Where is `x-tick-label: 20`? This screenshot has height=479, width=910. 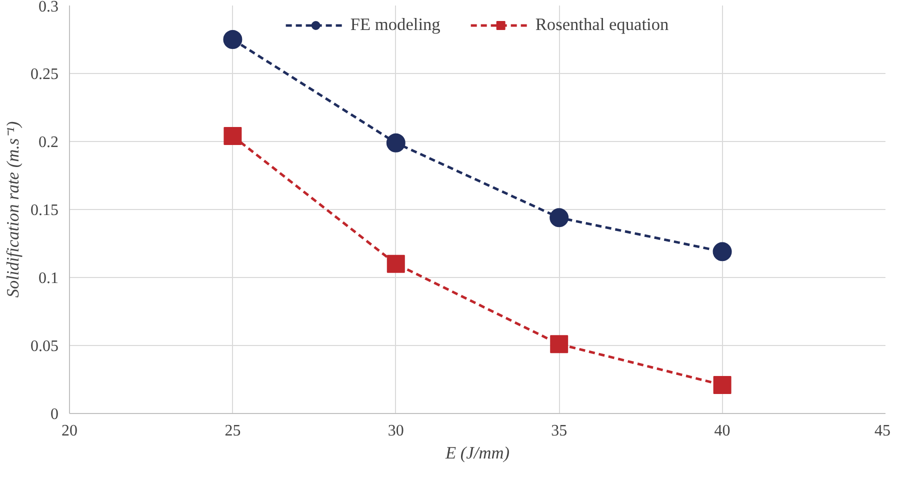
x-tick-label: 20 is located at coordinates (70, 431).